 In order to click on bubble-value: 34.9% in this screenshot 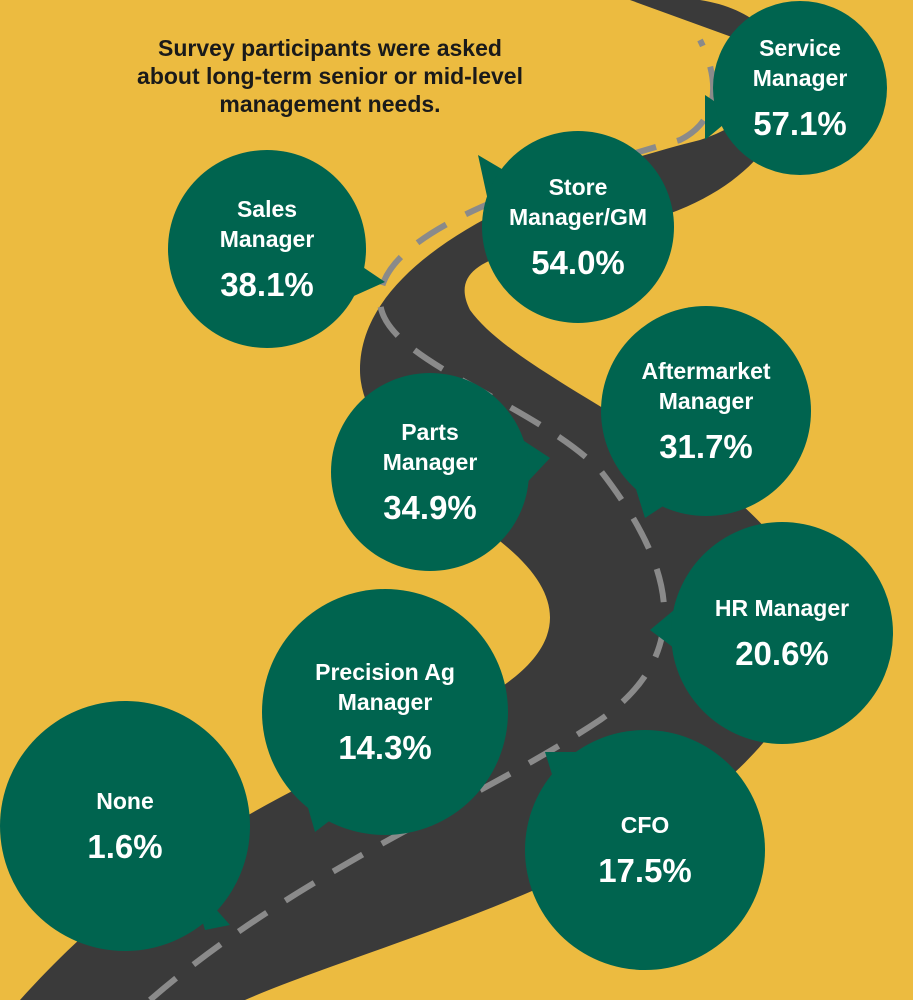, I will do `click(430, 507)`.